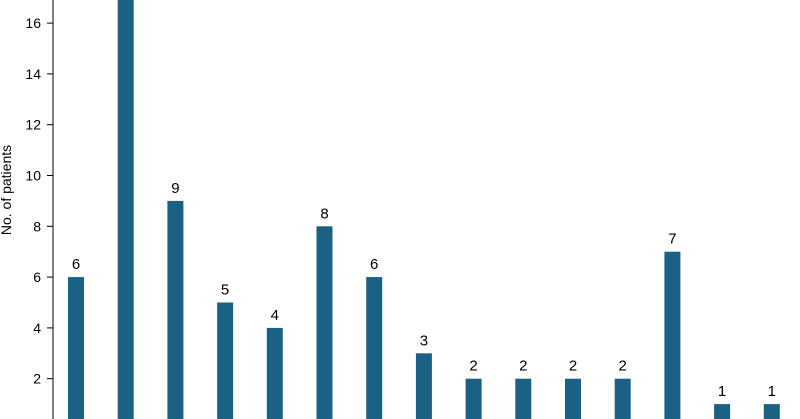 Image resolution: width=800 pixels, height=419 pixels. What do you see at coordinates (424, 340) in the screenshot?
I see `bar-value-label: 3` at bounding box center [424, 340].